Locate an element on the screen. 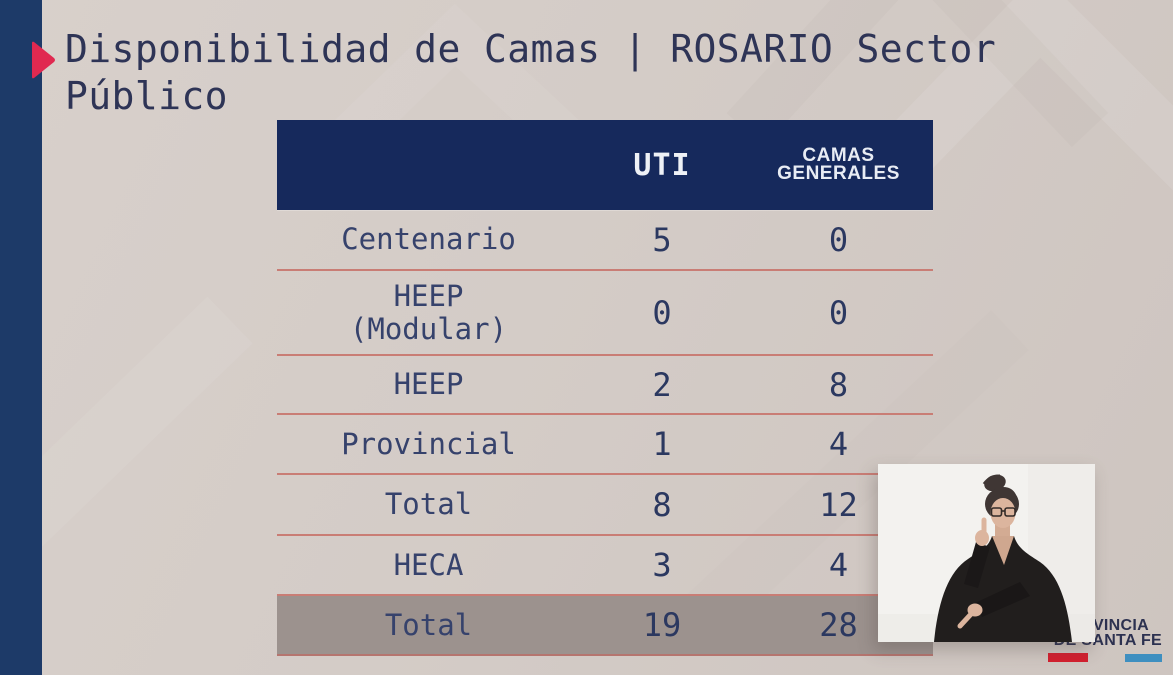 The height and width of the screenshot is (675, 1173). row-label: Centenario is located at coordinates (428, 239).